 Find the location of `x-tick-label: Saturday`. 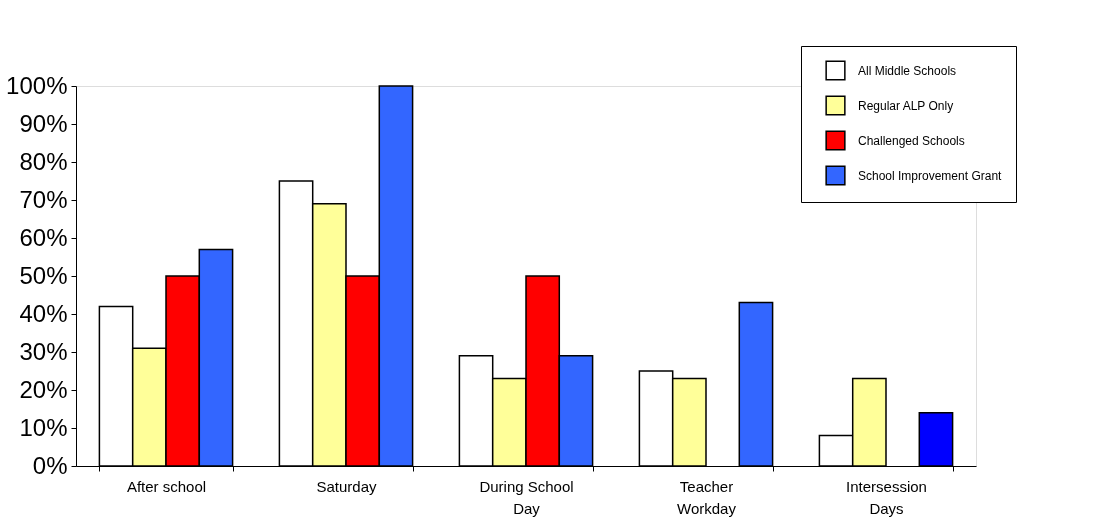

x-tick-label: Saturday is located at coordinates (347, 486).